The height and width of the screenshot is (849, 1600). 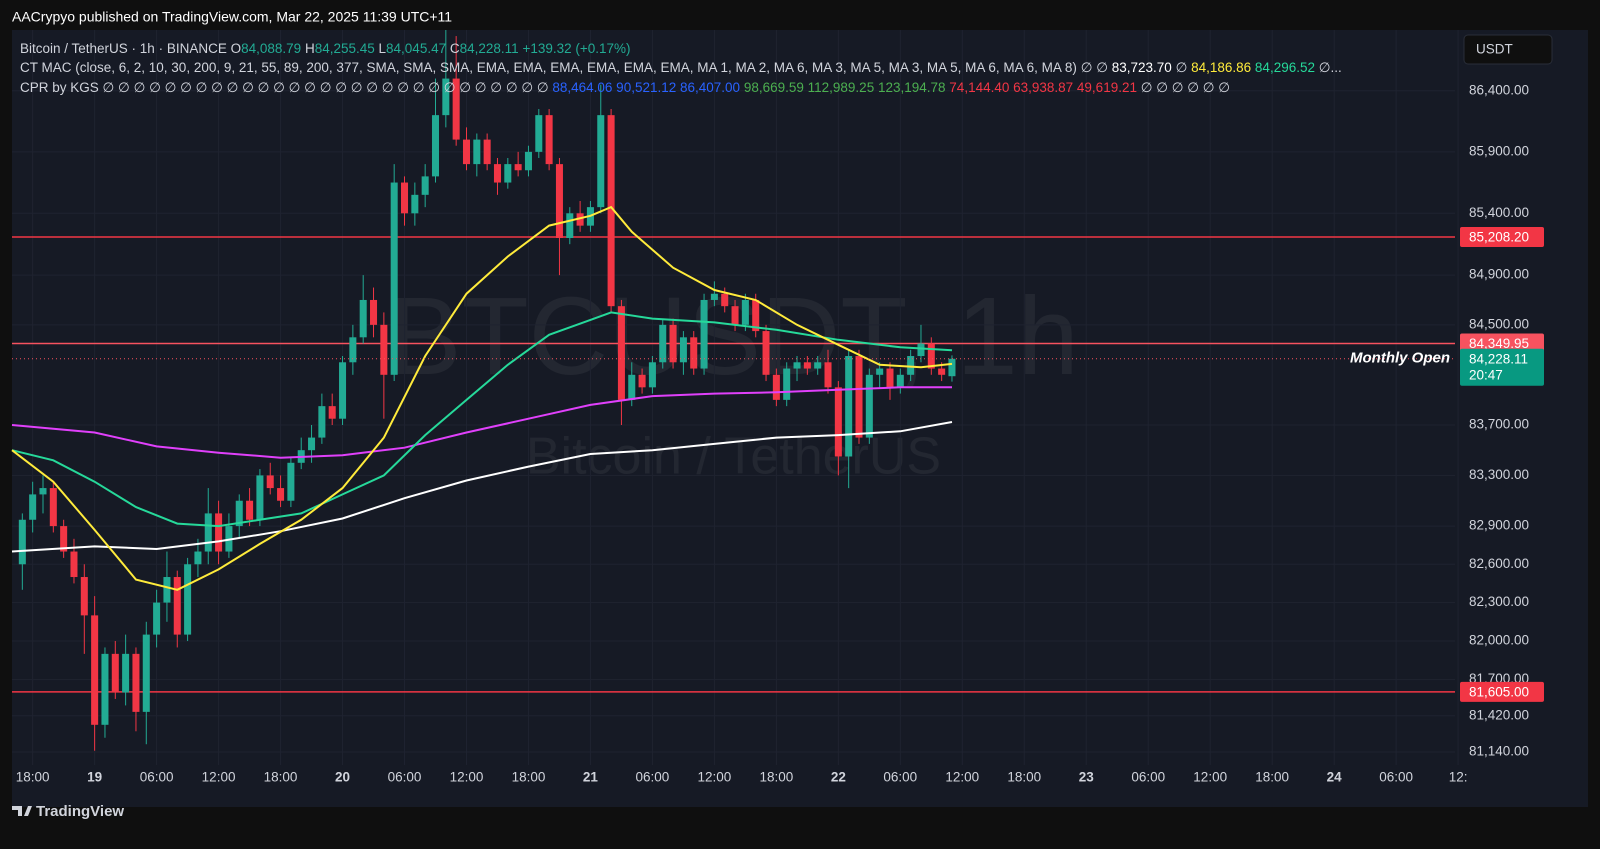 What do you see at coordinates (1499, 563) in the screenshot?
I see `y-tick-label: 82,600.00` at bounding box center [1499, 563].